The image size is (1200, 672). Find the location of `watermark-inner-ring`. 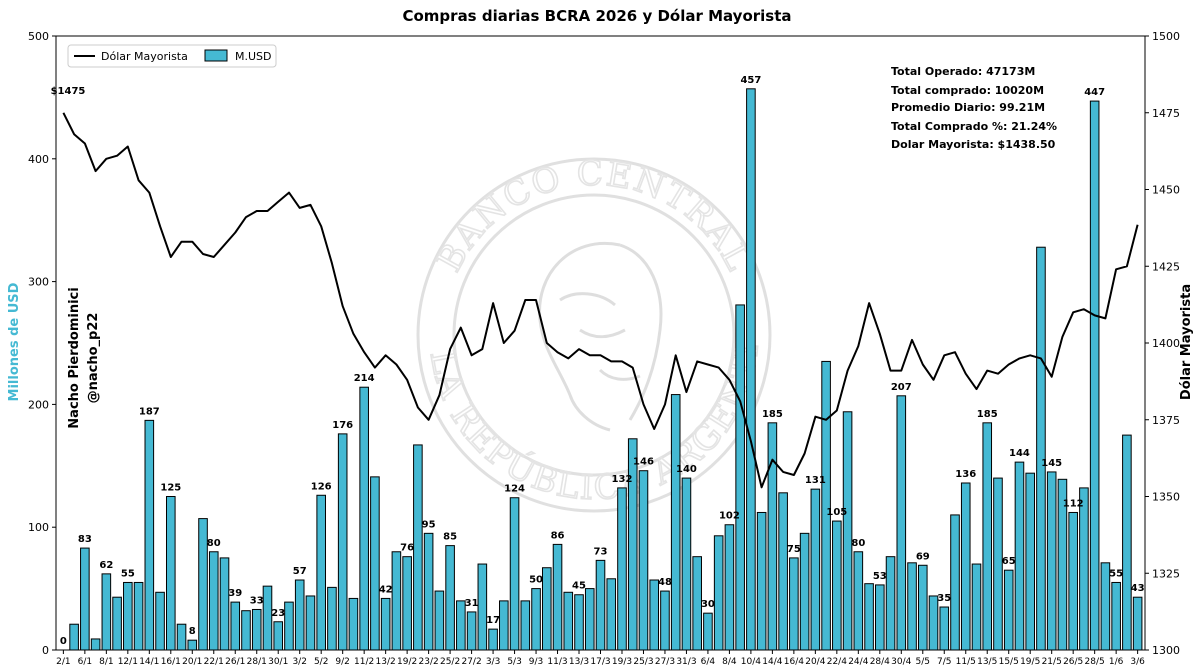

watermark-inner-ring is located at coordinates (594, 335).